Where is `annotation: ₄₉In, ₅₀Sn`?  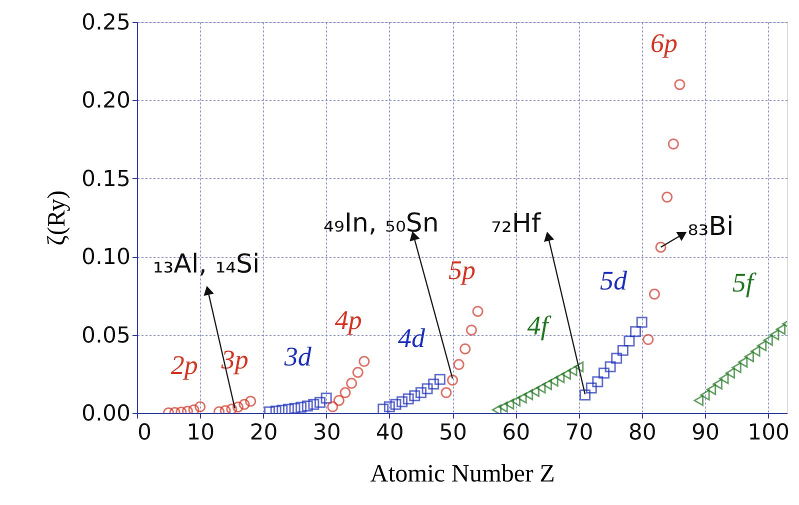
annotation: ₄₉In, ₅₀Sn is located at coordinates (381, 223).